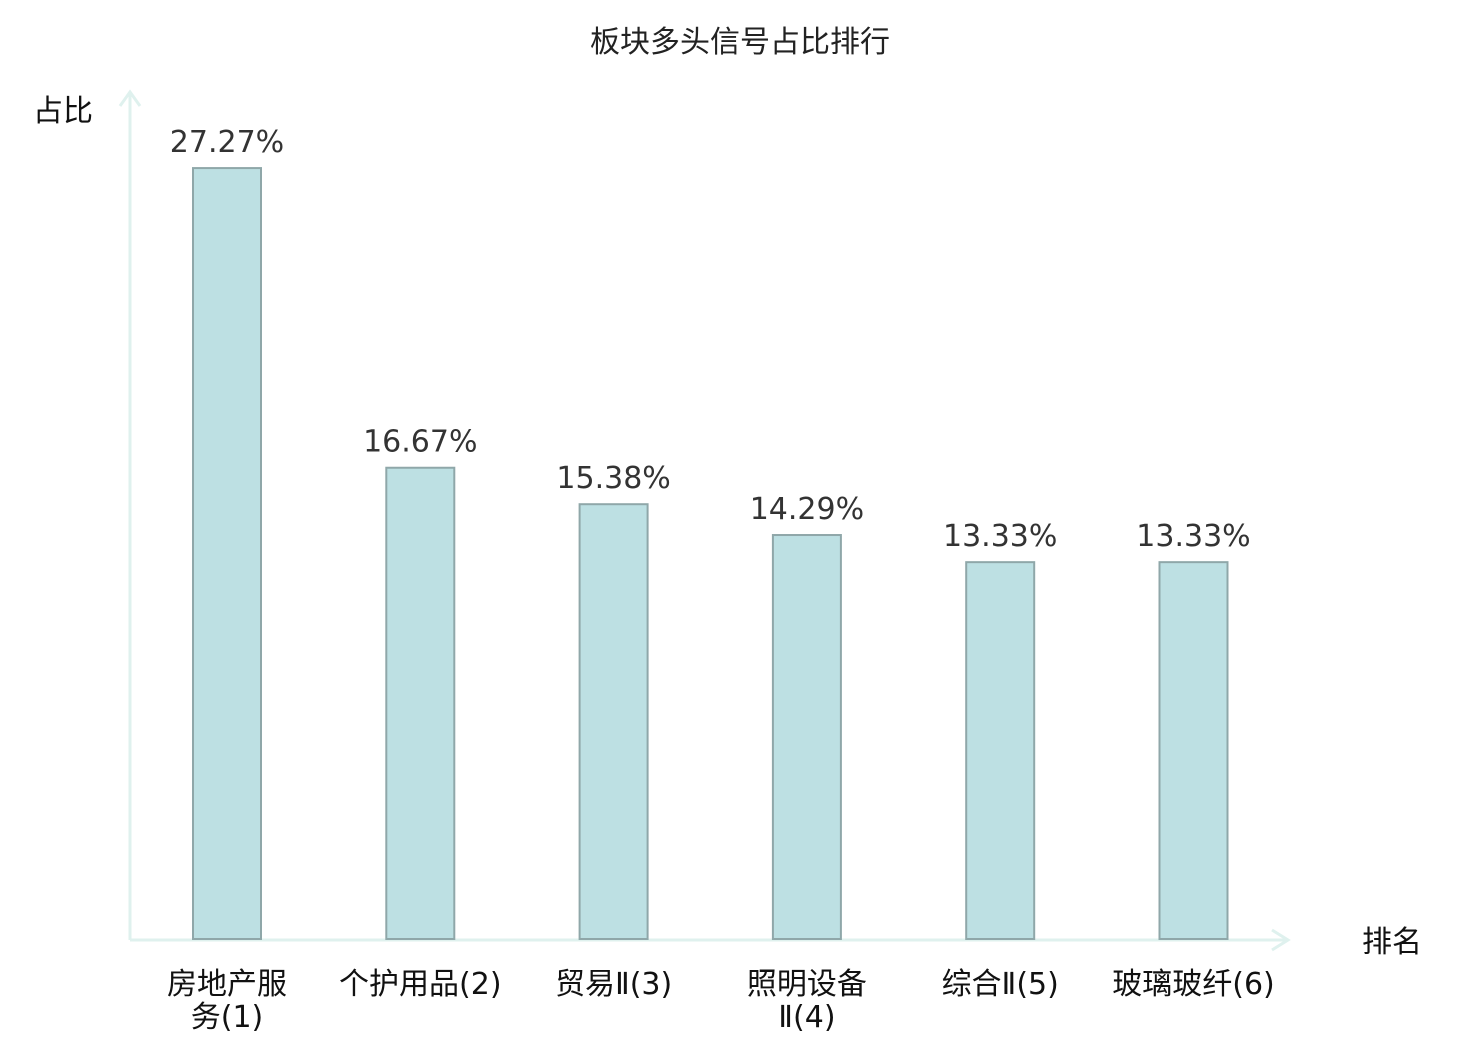 The width and height of the screenshot is (1480, 1040). What do you see at coordinates (1392, 942) in the screenshot?
I see `x-axis-label: 排名` at bounding box center [1392, 942].